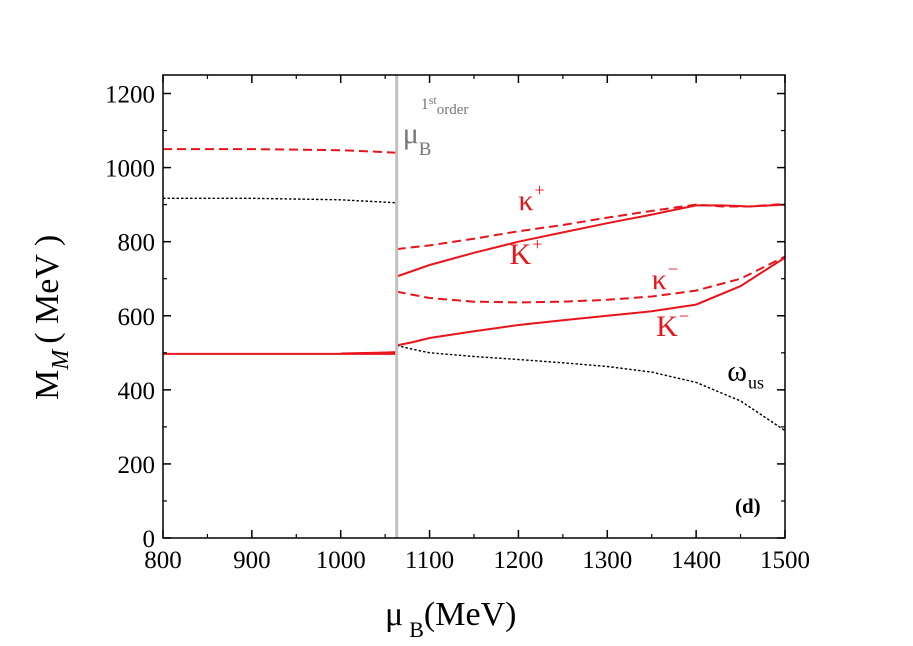  Describe the element at coordinates (696, 560) in the screenshot. I see `x-tick-label-6: 1400` at that location.